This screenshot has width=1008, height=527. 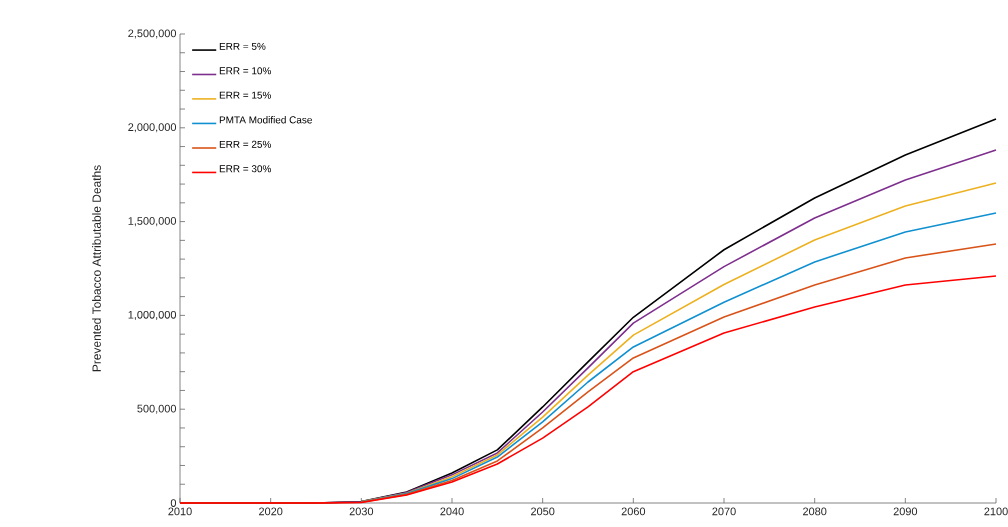 I want to click on x-tick-label: 2020, so click(x=271, y=511).